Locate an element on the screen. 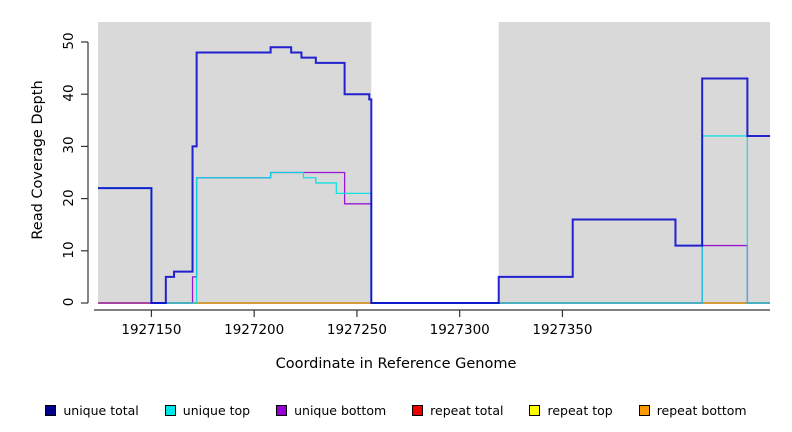 This screenshot has width=792, height=432. legend-item-repeat-top: repeat top is located at coordinates (571, 410).